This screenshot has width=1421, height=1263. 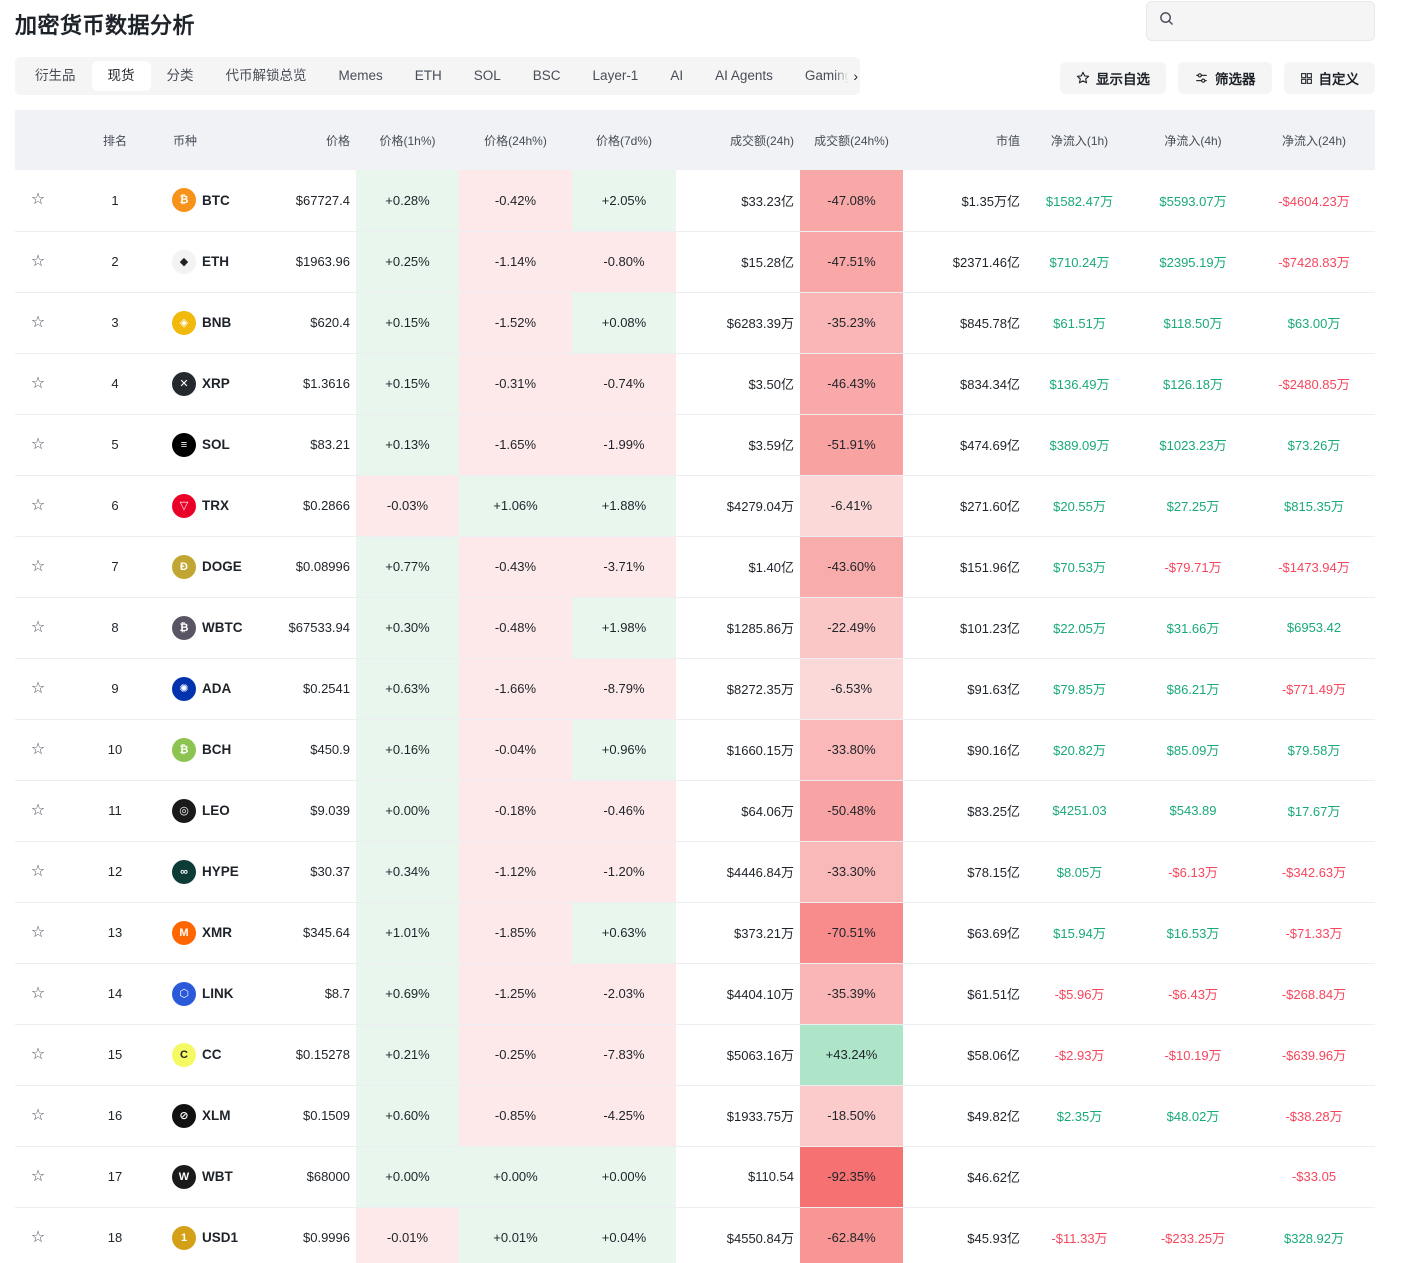 I want to click on column-header-volume-change-24h: 成交额(24h%), so click(x=851, y=140).